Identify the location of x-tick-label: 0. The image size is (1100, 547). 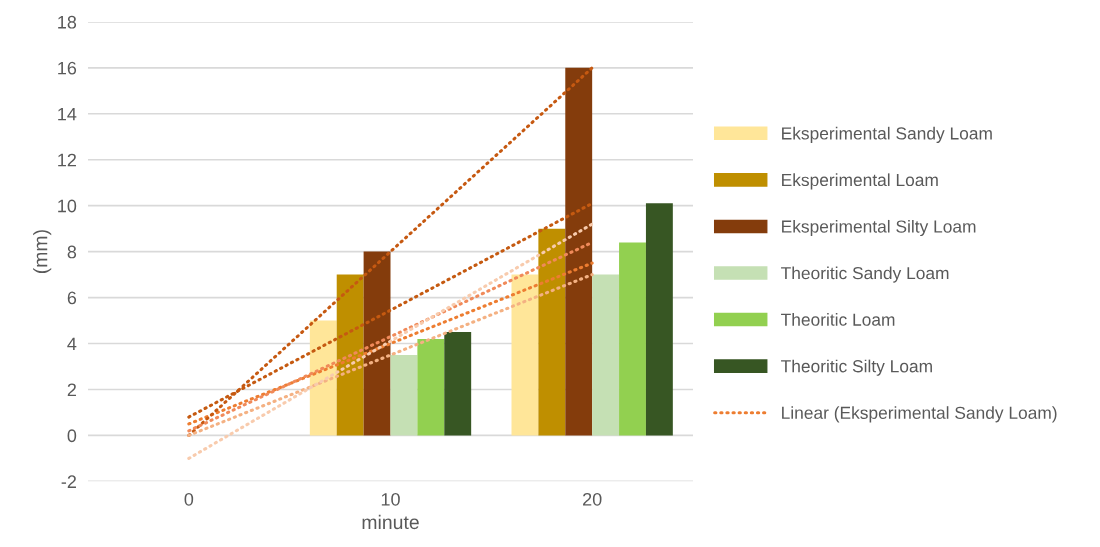
(189, 499).